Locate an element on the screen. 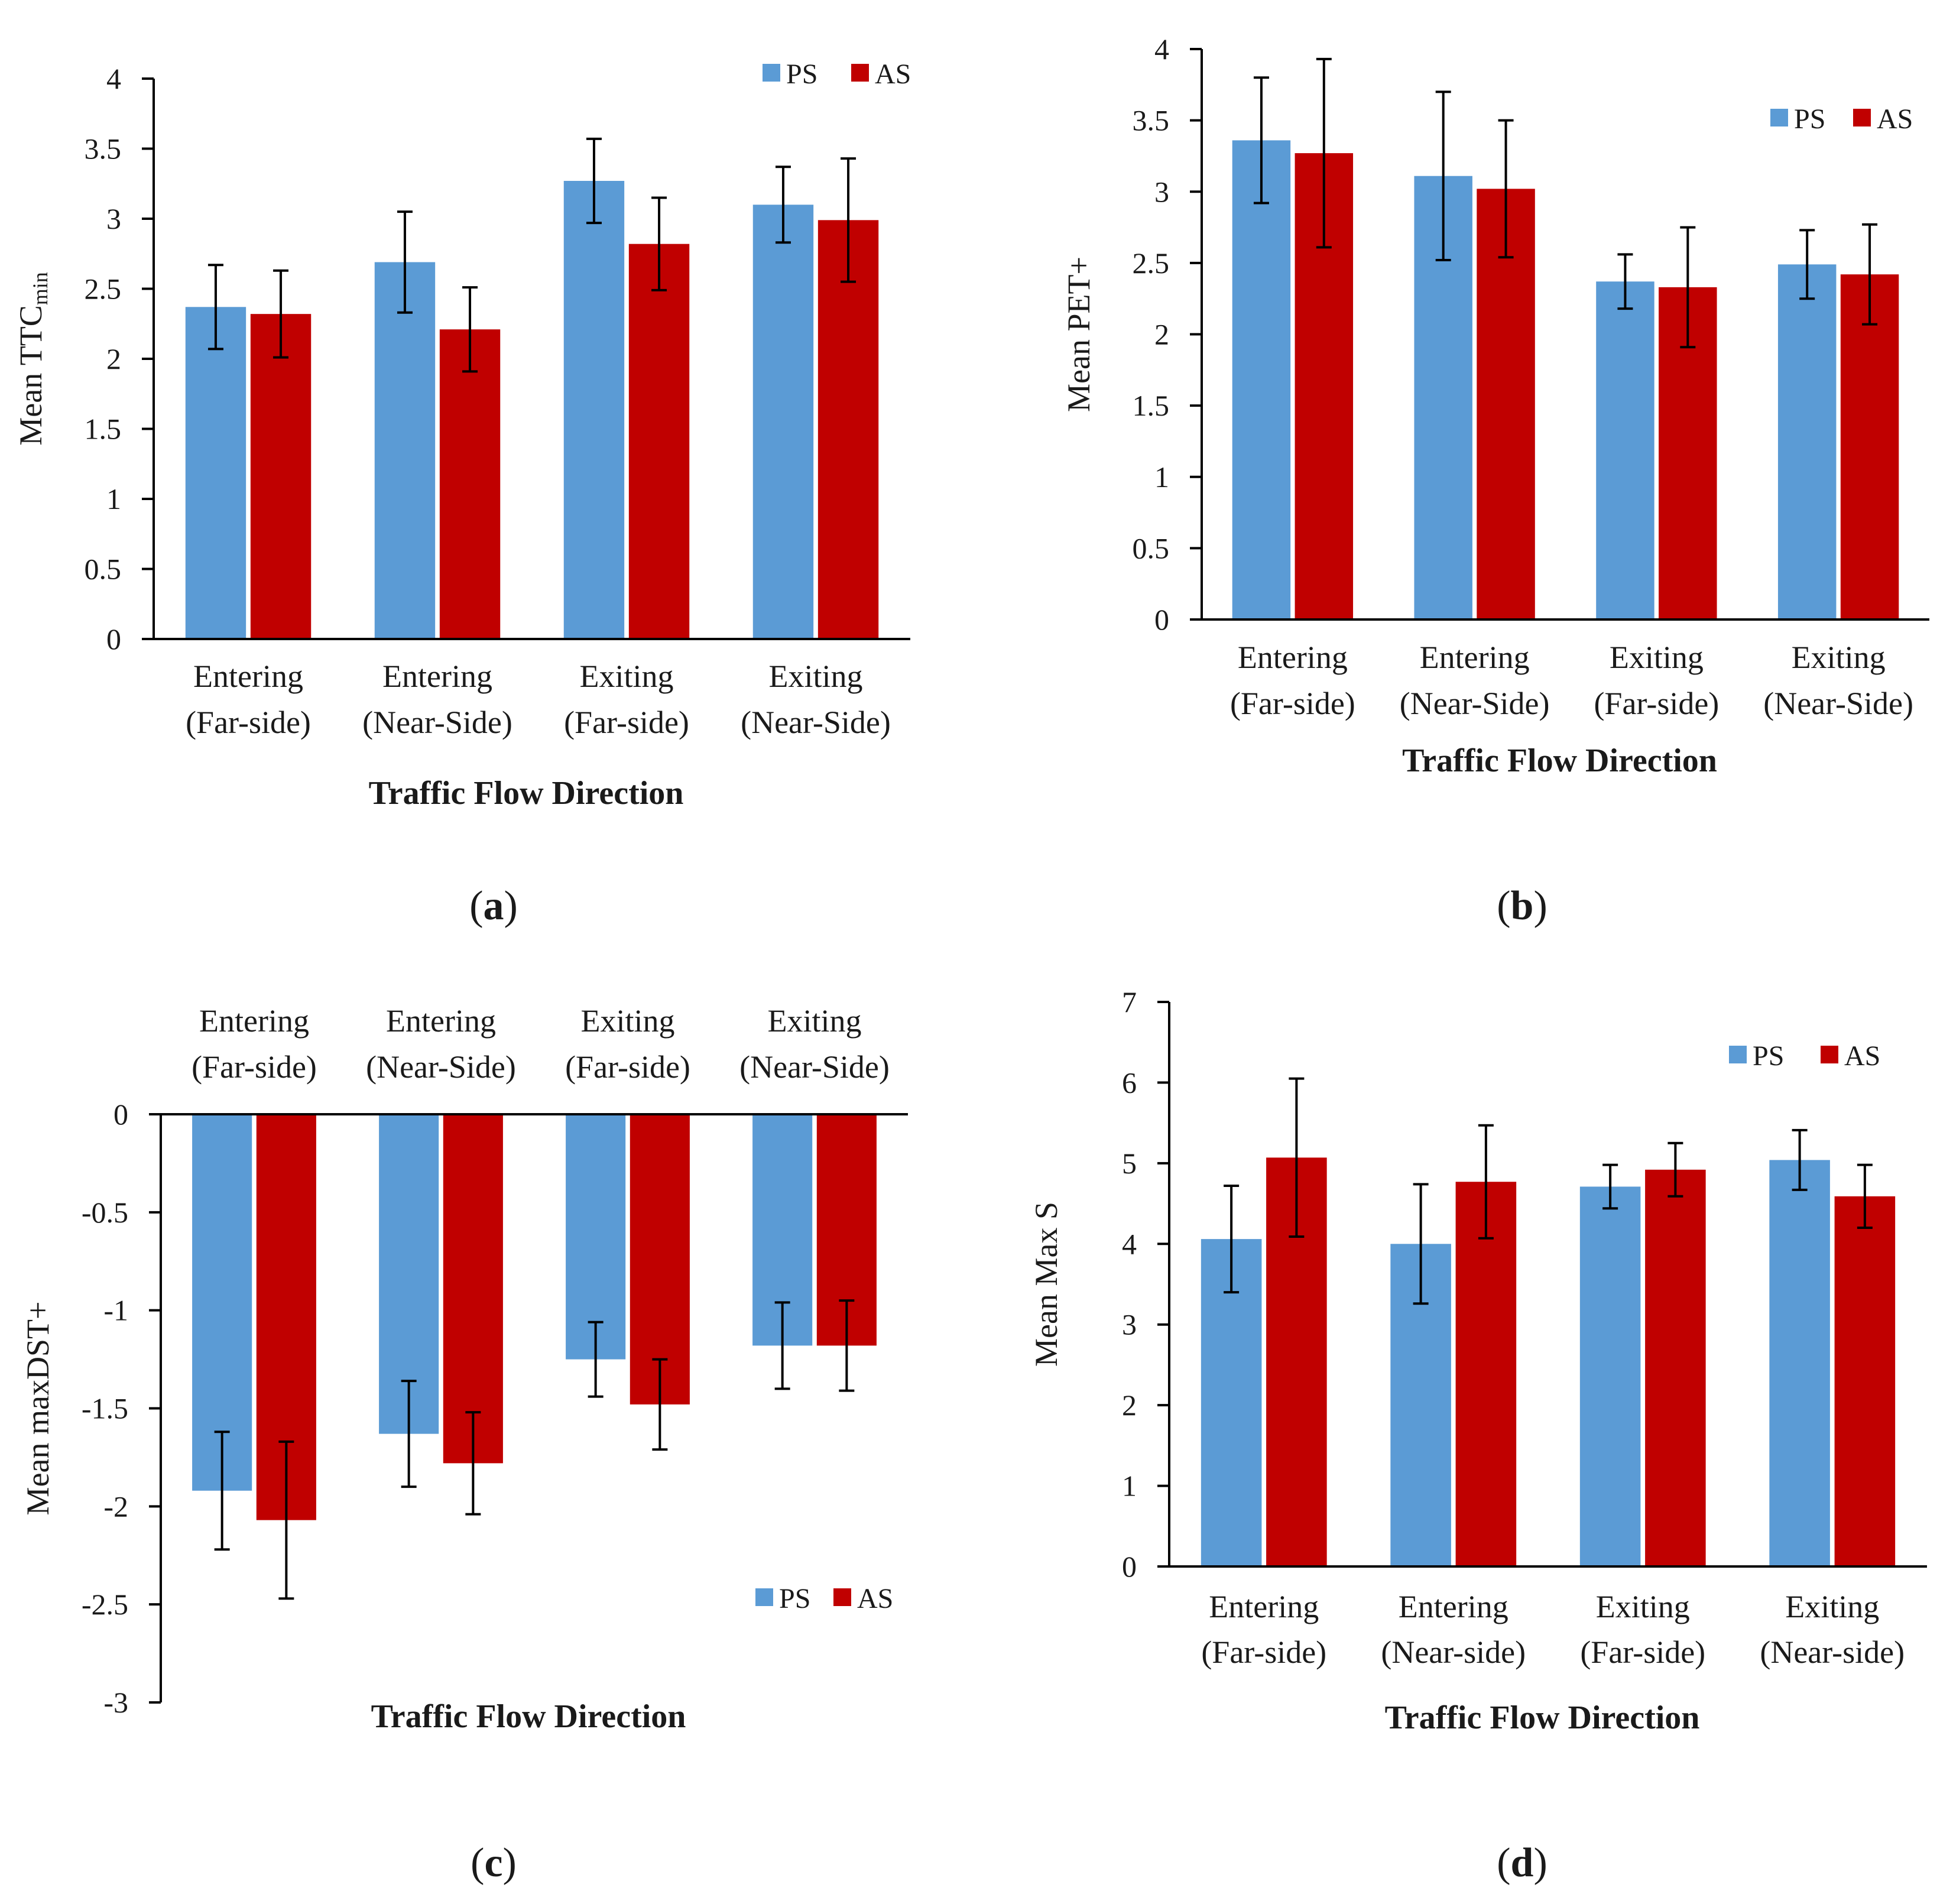  category-sublabel-2: (Near-side) is located at coordinates (1453, 1652).